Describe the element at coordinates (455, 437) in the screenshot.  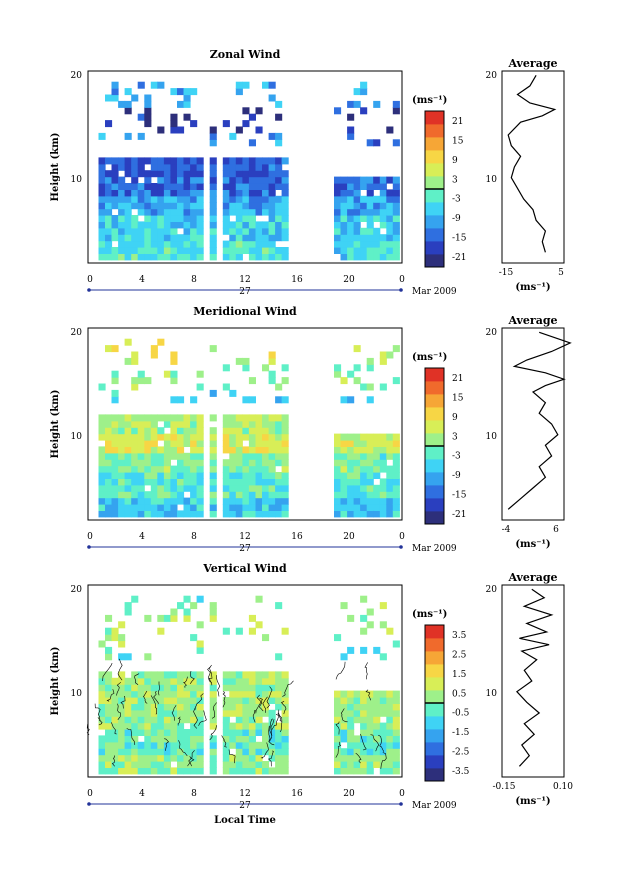
I see `colorbar-tick-label: 3` at that location.